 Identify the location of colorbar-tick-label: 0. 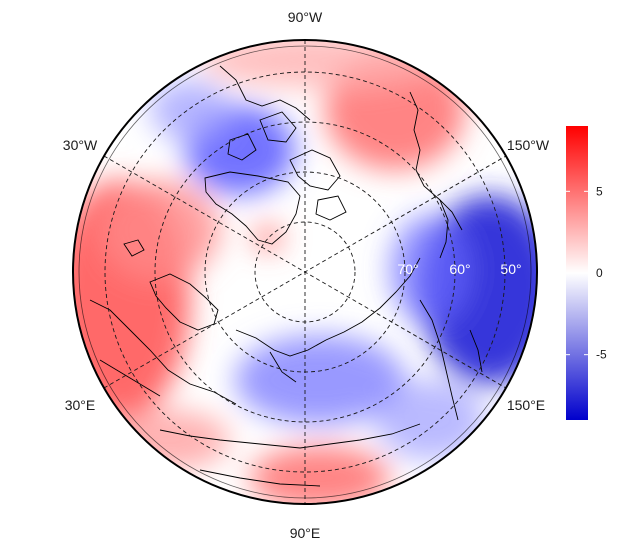
(599, 273).